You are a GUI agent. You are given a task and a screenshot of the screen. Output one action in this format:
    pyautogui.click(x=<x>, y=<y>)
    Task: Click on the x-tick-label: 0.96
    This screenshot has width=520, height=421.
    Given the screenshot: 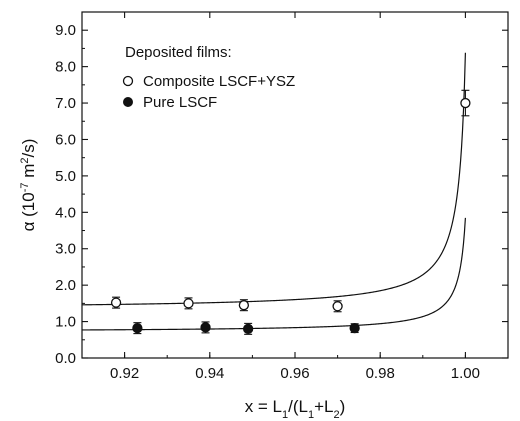 What is the action you would take?
    pyautogui.click(x=294, y=373)
    